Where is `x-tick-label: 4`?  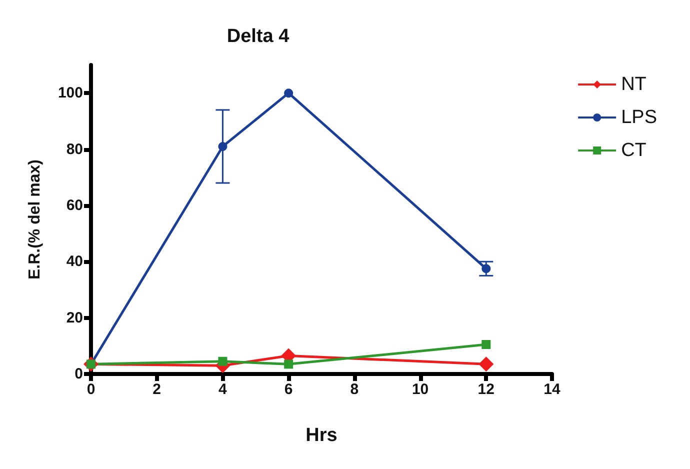
x-tick-label: 4 is located at coordinates (223, 389).